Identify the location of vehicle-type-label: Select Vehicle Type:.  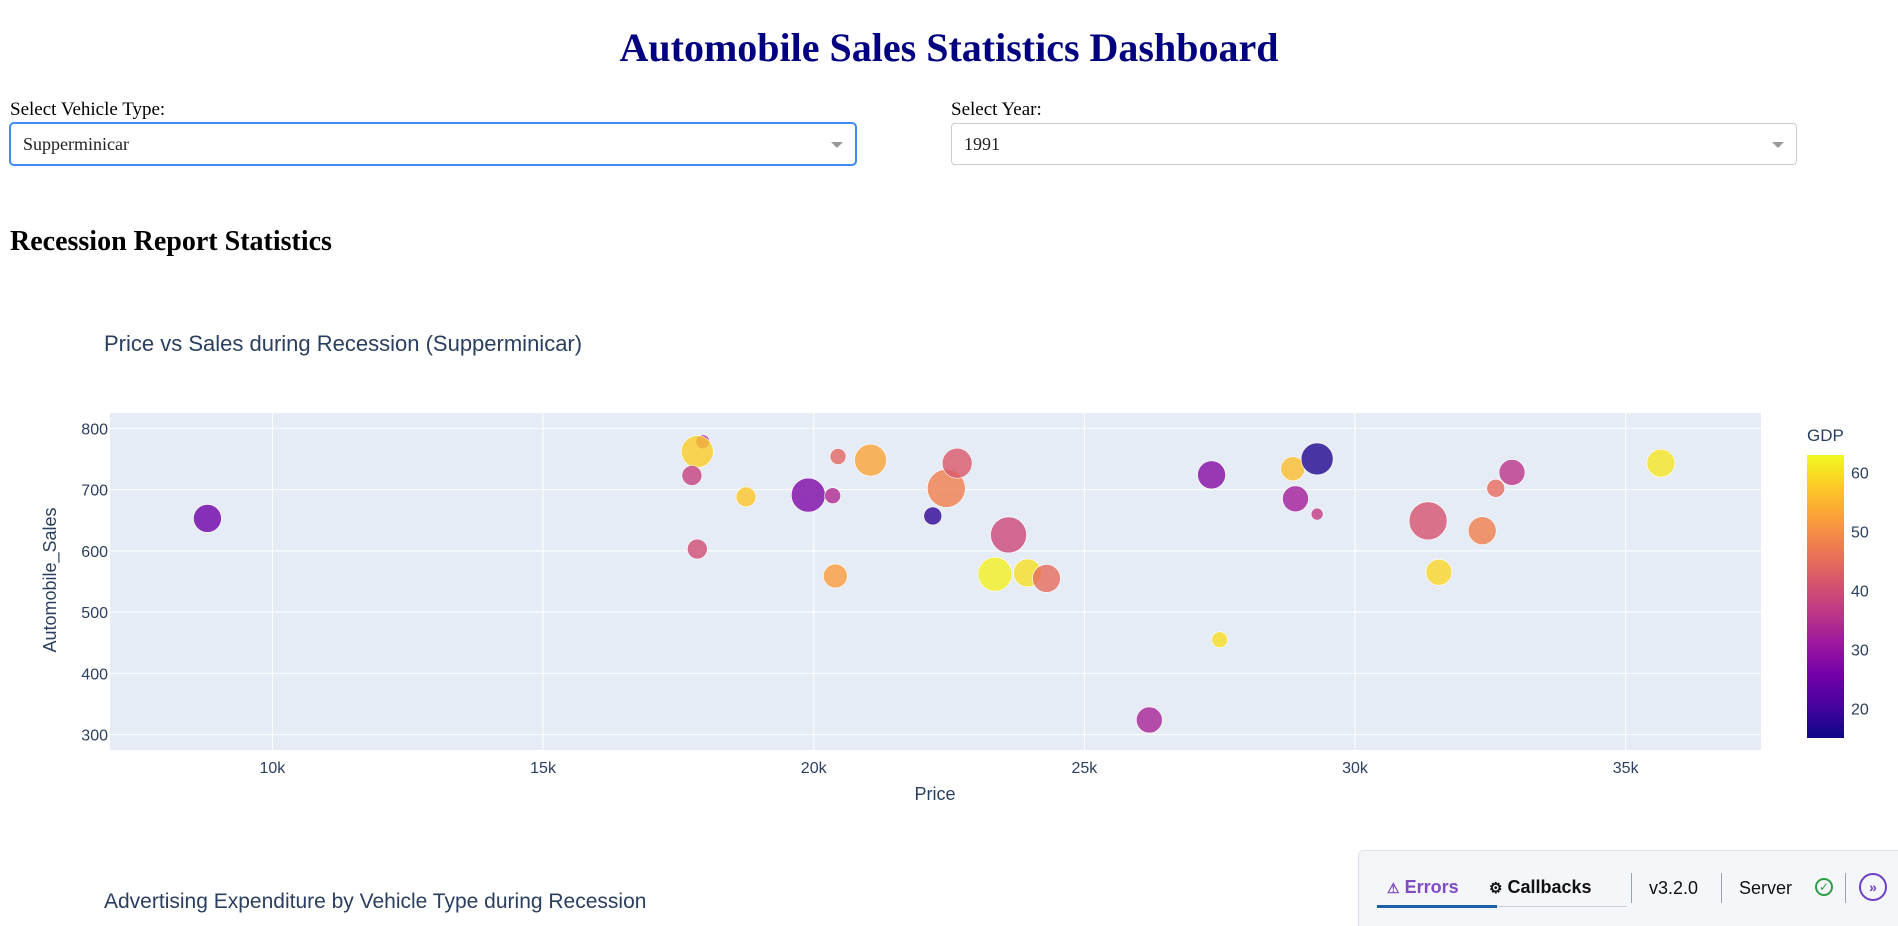
(88, 109).